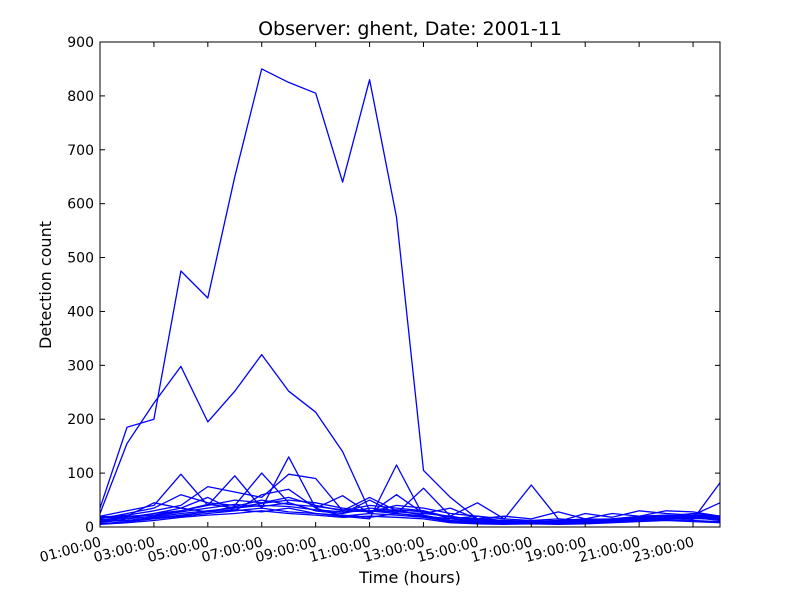  I want to click on y-tick-label: 700, so click(80, 151).